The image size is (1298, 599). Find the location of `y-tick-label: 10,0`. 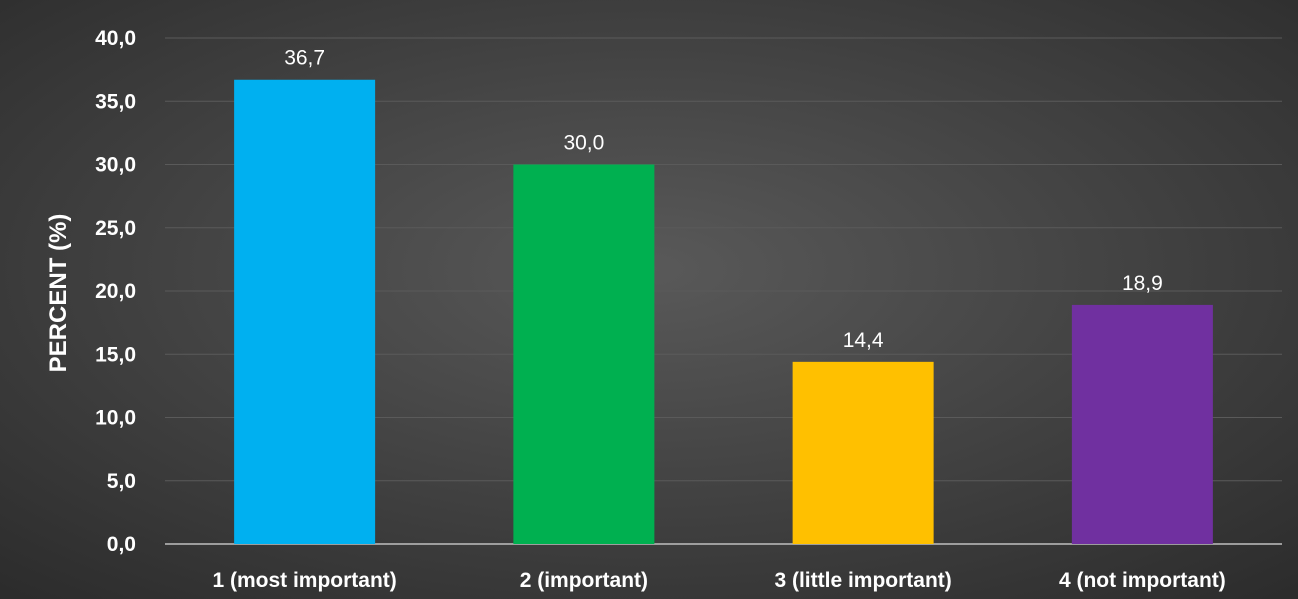

y-tick-label: 10,0 is located at coordinates (115, 418).